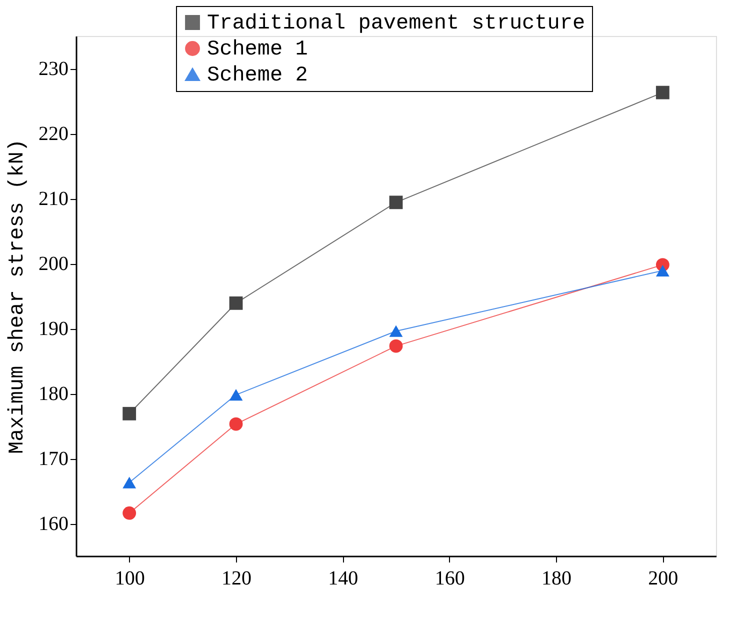  I want to click on x-tick-label: 100, so click(129, 579).